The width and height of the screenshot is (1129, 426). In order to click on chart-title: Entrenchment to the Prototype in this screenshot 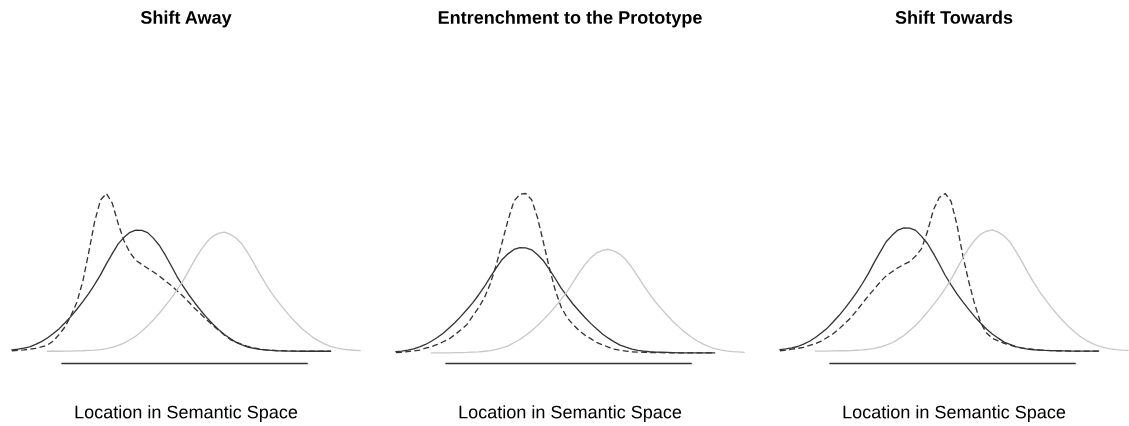, I will do `click(570, 19)`.